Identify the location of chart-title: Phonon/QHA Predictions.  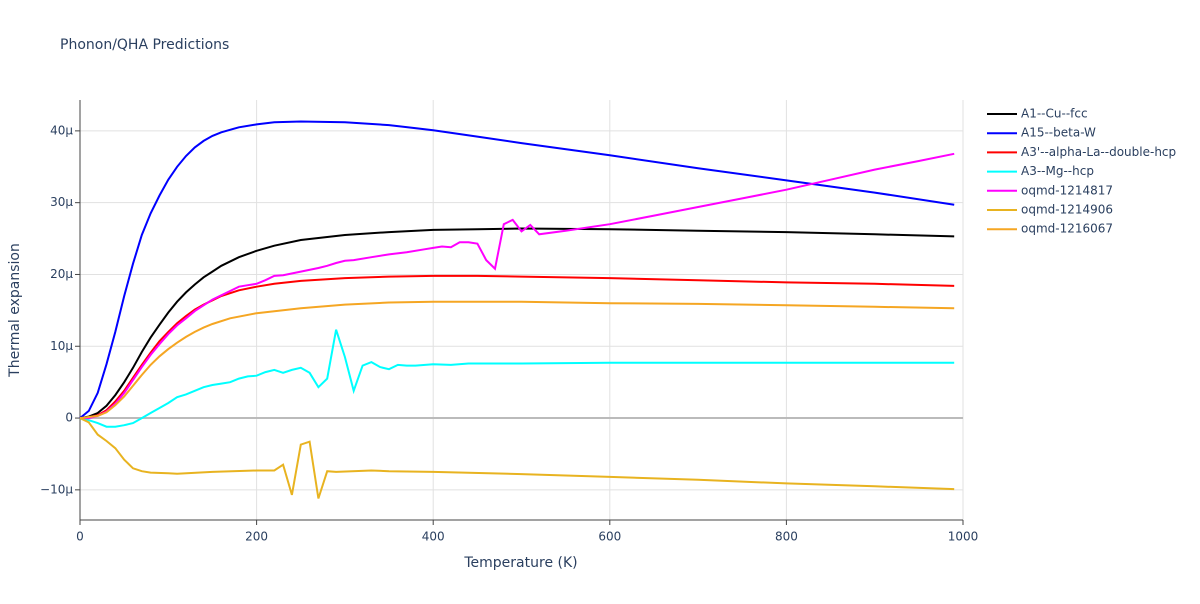
(144, 45).